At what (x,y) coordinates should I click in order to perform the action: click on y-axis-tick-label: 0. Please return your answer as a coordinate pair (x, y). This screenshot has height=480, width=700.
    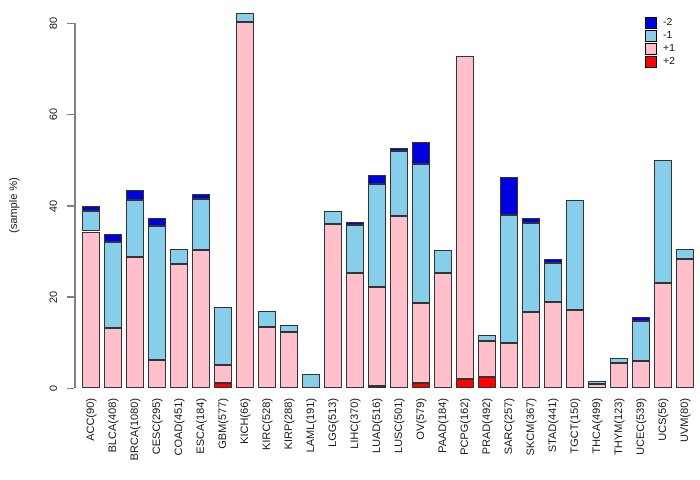
    Looking at the image, I should click on (54, 388).